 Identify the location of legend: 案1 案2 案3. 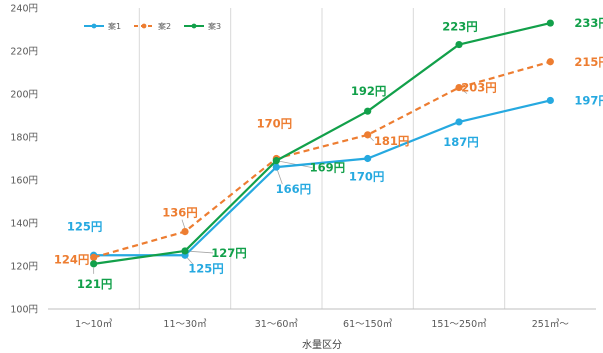
(152, 26).